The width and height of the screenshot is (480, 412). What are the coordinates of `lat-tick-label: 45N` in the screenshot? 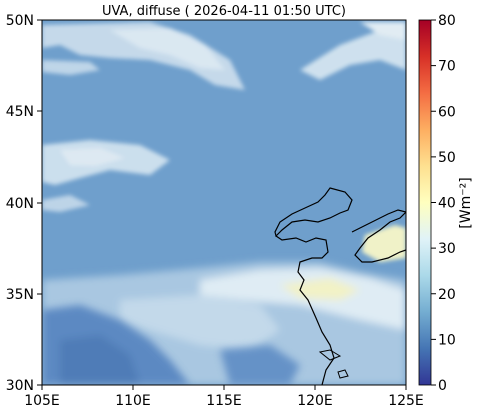 It's located at (20, 112).